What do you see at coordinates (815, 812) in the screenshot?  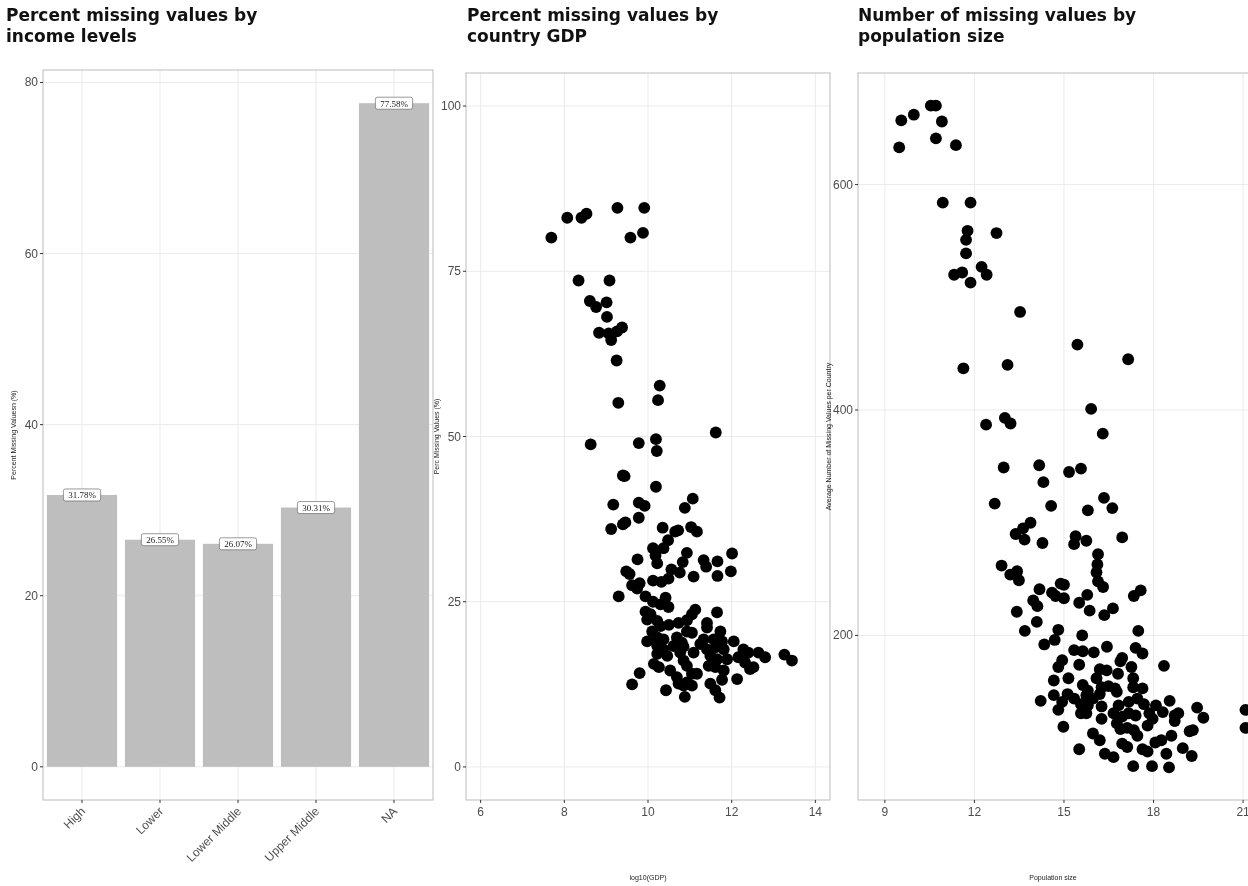 I see `x-tick-label: 14` at bounding box center [815, 812].